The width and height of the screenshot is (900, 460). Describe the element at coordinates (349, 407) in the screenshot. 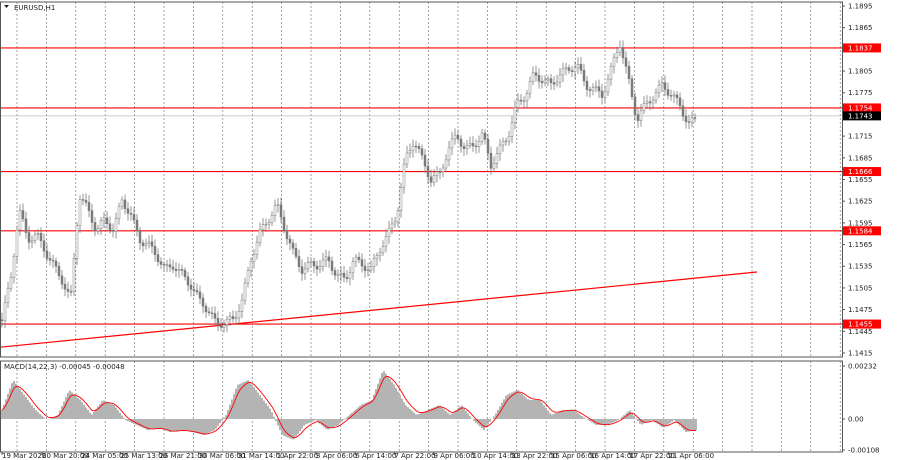

I see `macd-signal-line` at that location.